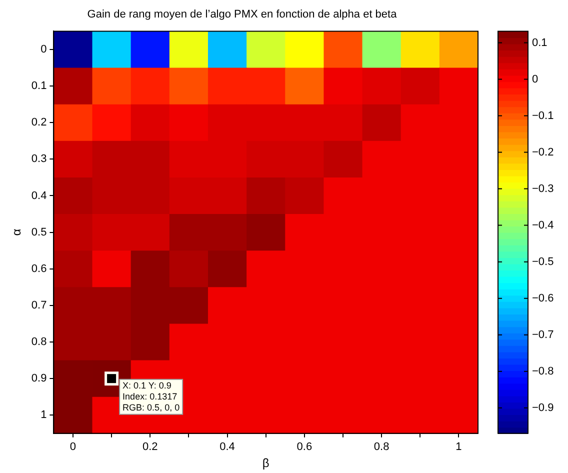 The image size is (568, 473). Describe the element at coordinates (39, 305) in the screenshot. I see `y-tick-label: 0.7` at that location.